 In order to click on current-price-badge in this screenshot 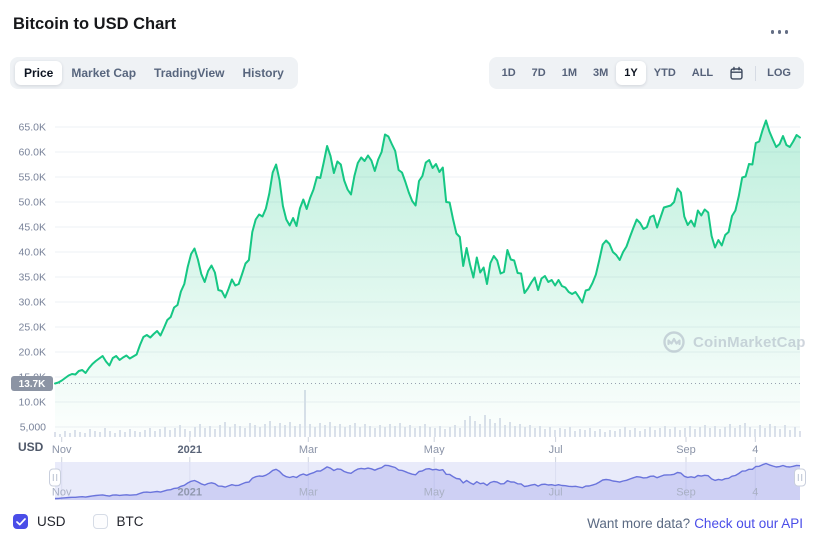, I will do `click(32, 383)`.